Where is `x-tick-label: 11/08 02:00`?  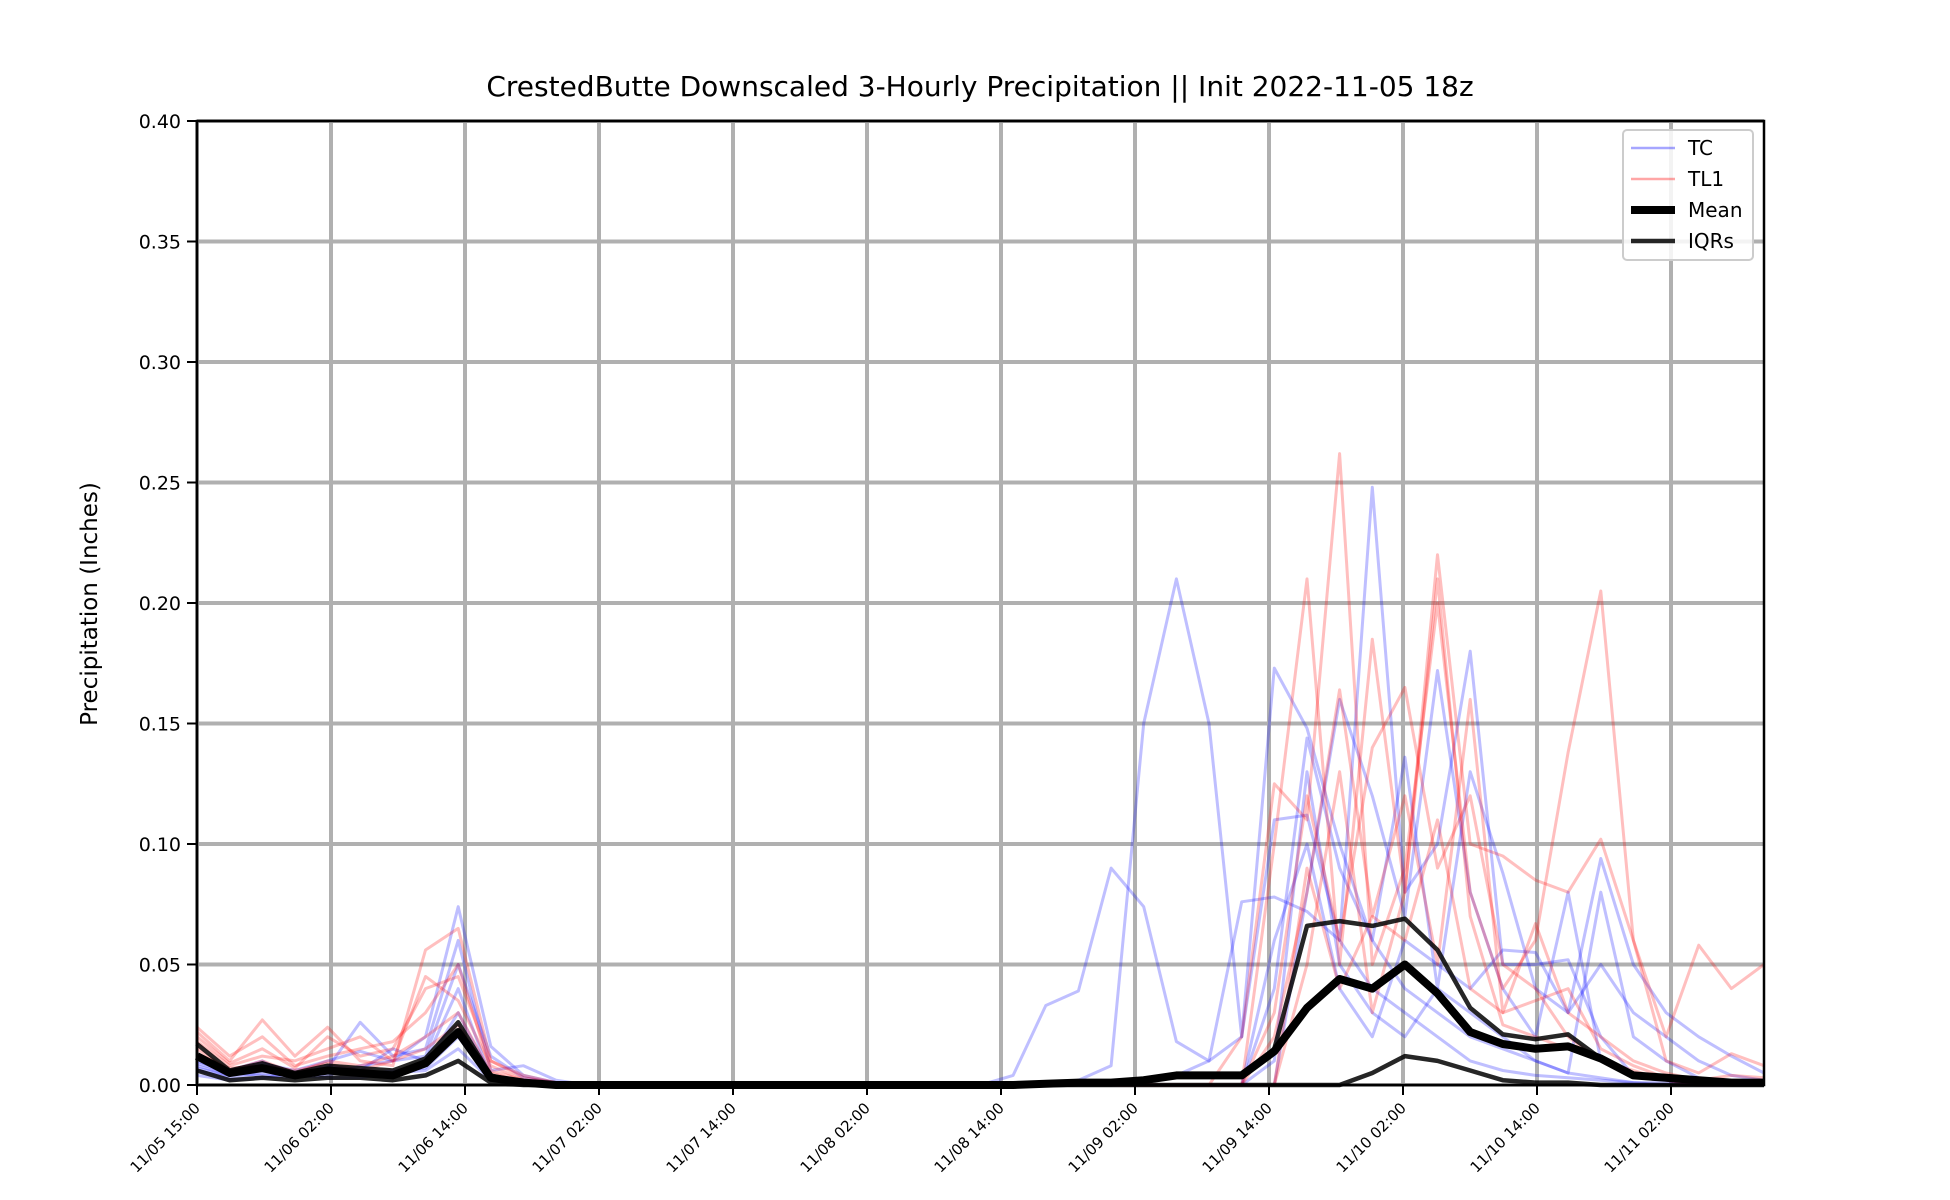
x-tick-label: 11/08 02:00 is located at coordinates (835, 1137).